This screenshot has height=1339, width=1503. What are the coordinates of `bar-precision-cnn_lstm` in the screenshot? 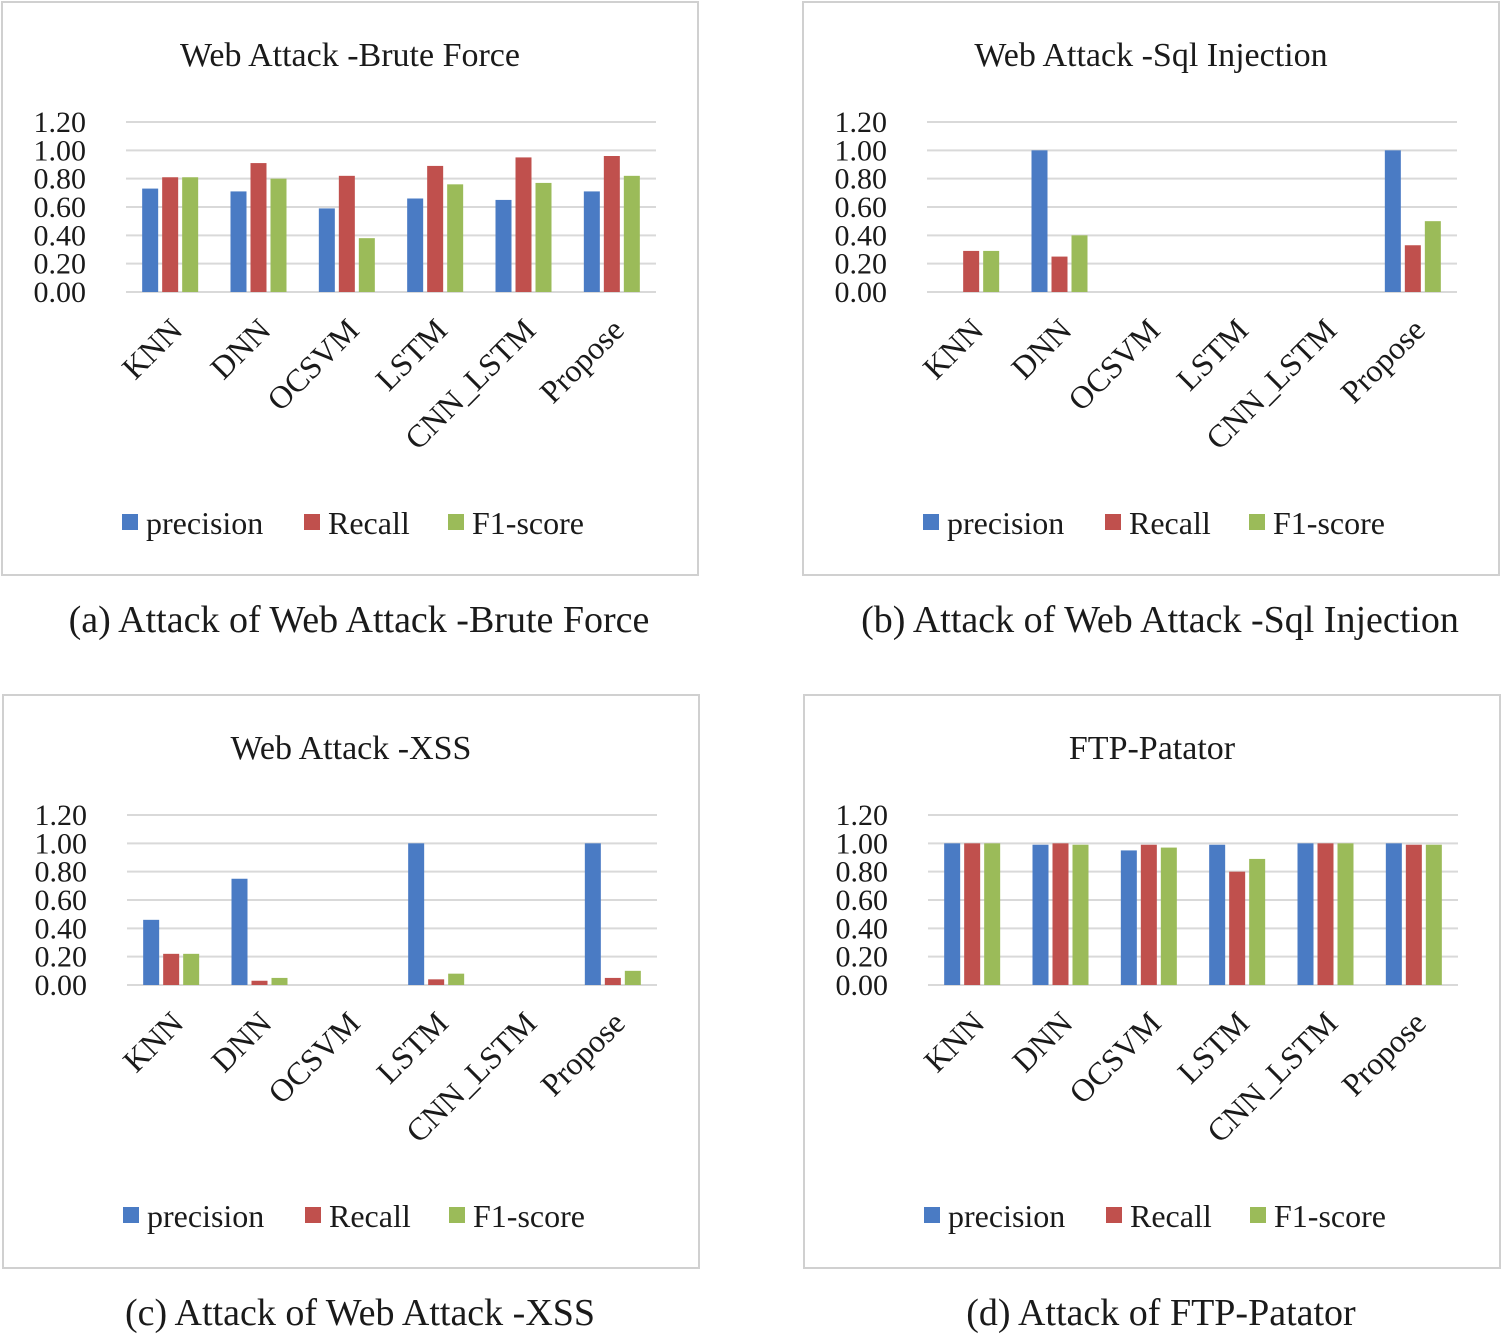 It's located at (1305, 914).